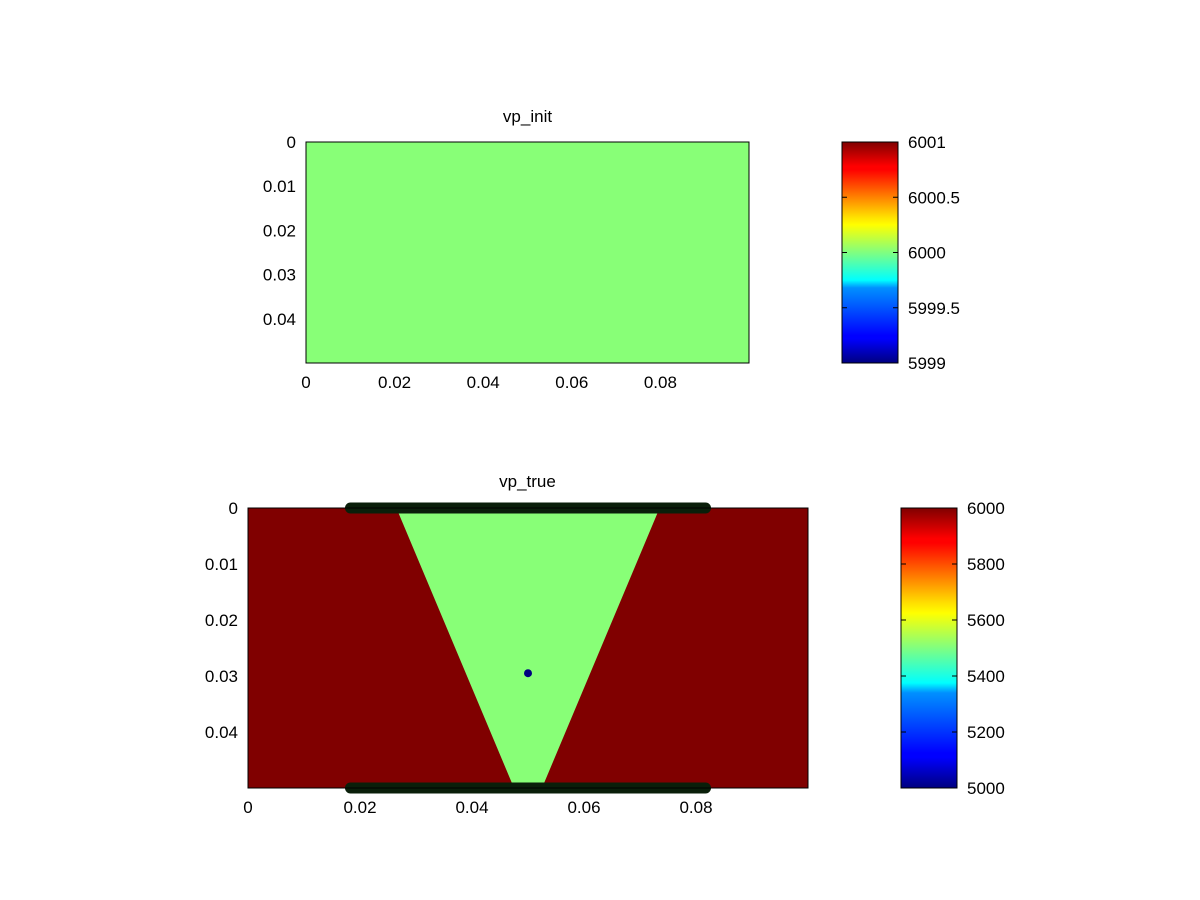 Image resolution: width=1200 pixels, height=900 pixels. Describe the element at coordinates (986, 676) in the screenshot. I see `colorbar-tick-label: 5400` at that location.